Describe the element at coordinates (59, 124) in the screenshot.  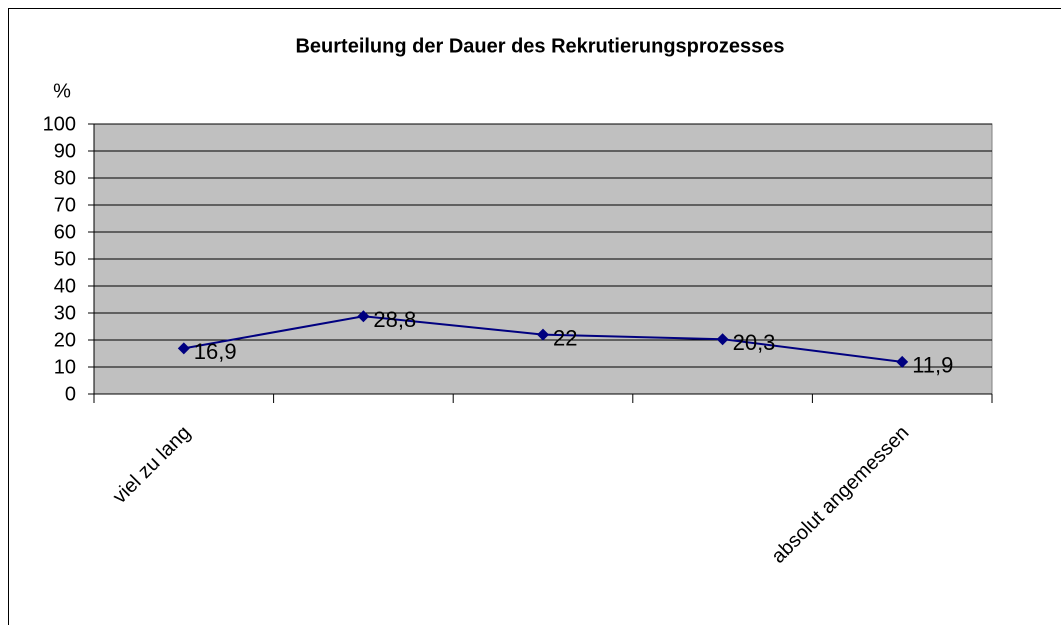
I see `y-tick-label: 100` at that location.